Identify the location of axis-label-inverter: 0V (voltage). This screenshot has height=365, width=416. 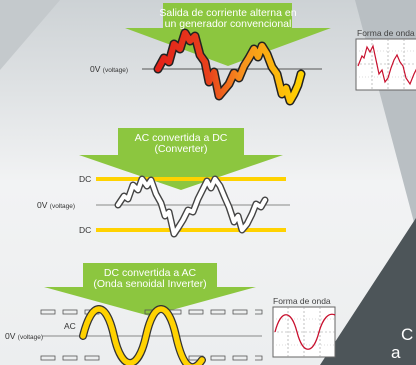
(24, 337).